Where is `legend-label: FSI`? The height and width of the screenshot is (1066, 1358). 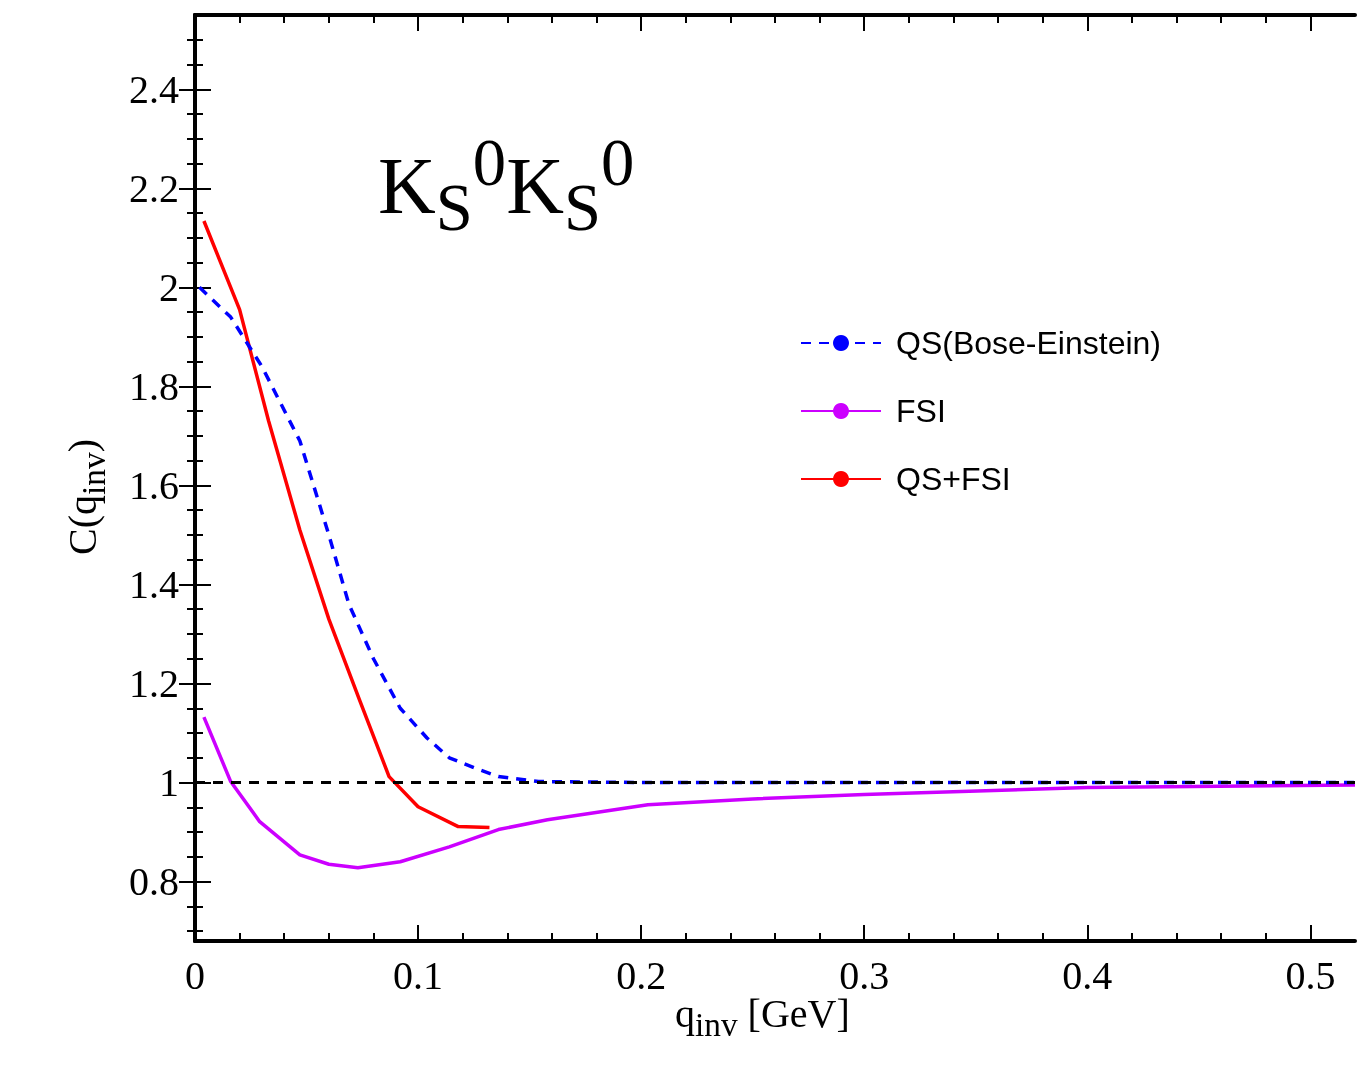 legend-label: FSI is located at coordinates (921, 411).